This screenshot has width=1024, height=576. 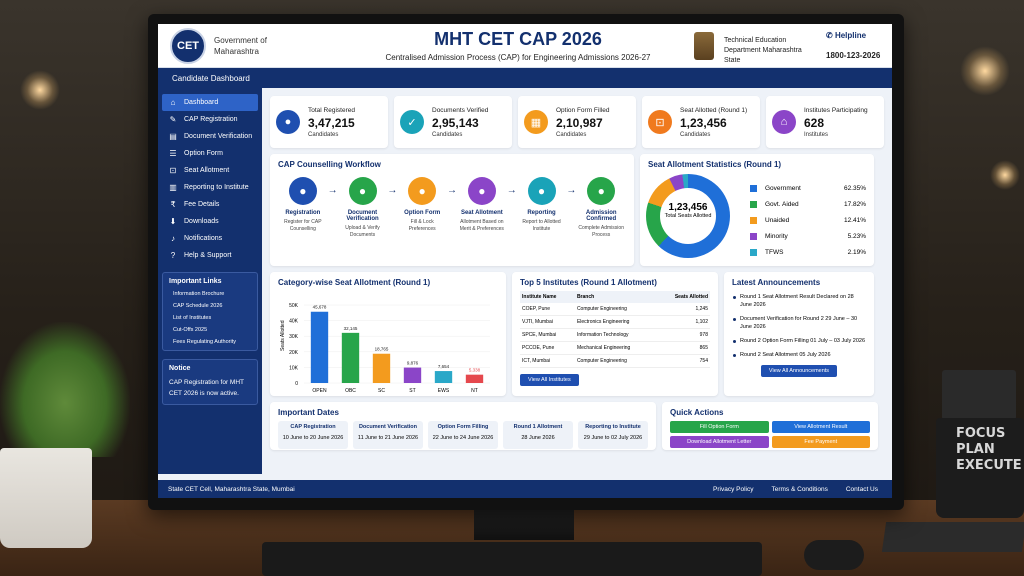 I want to click on helpline-number: 1800-123-2026, so click(x=853, y=55).